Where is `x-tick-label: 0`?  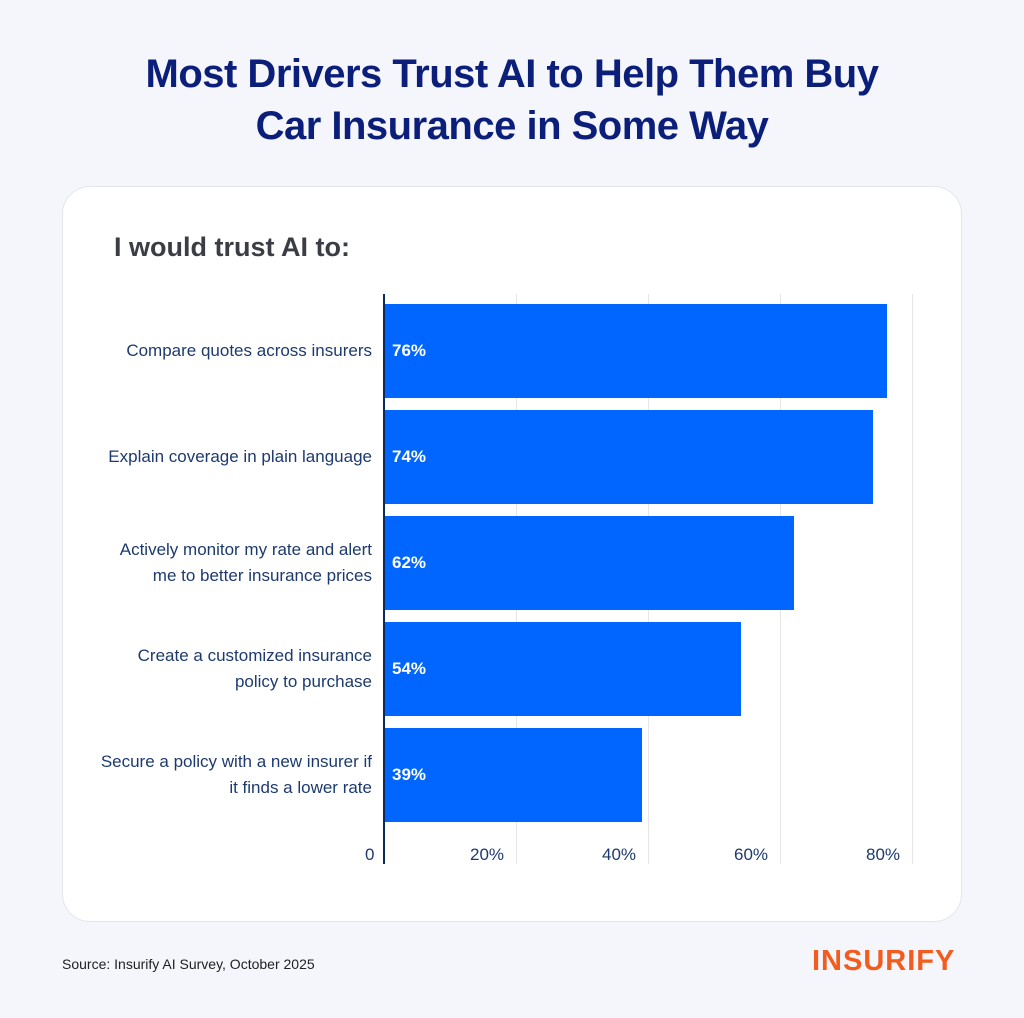
x-tick-label: 0 is located at coordinates (370, 854).